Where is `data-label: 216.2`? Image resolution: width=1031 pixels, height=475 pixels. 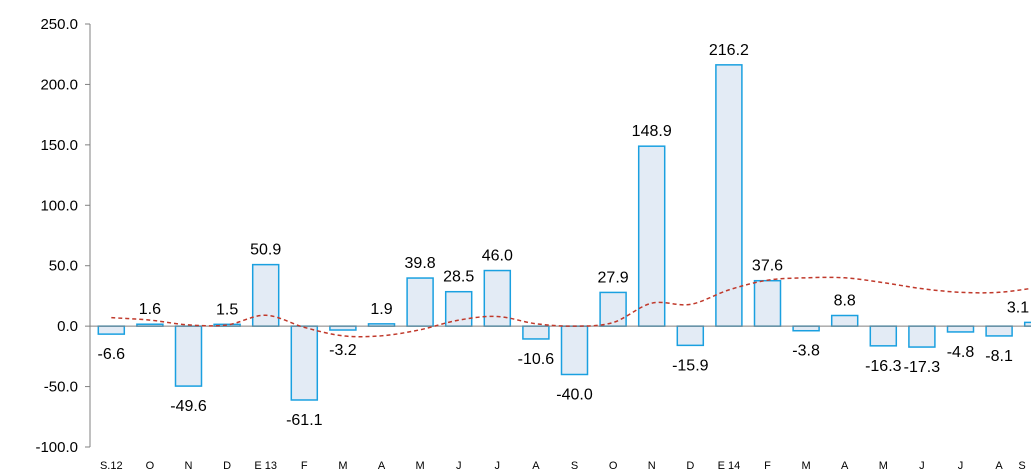
data-label: 216.2 is located at coordinates (729, 50).